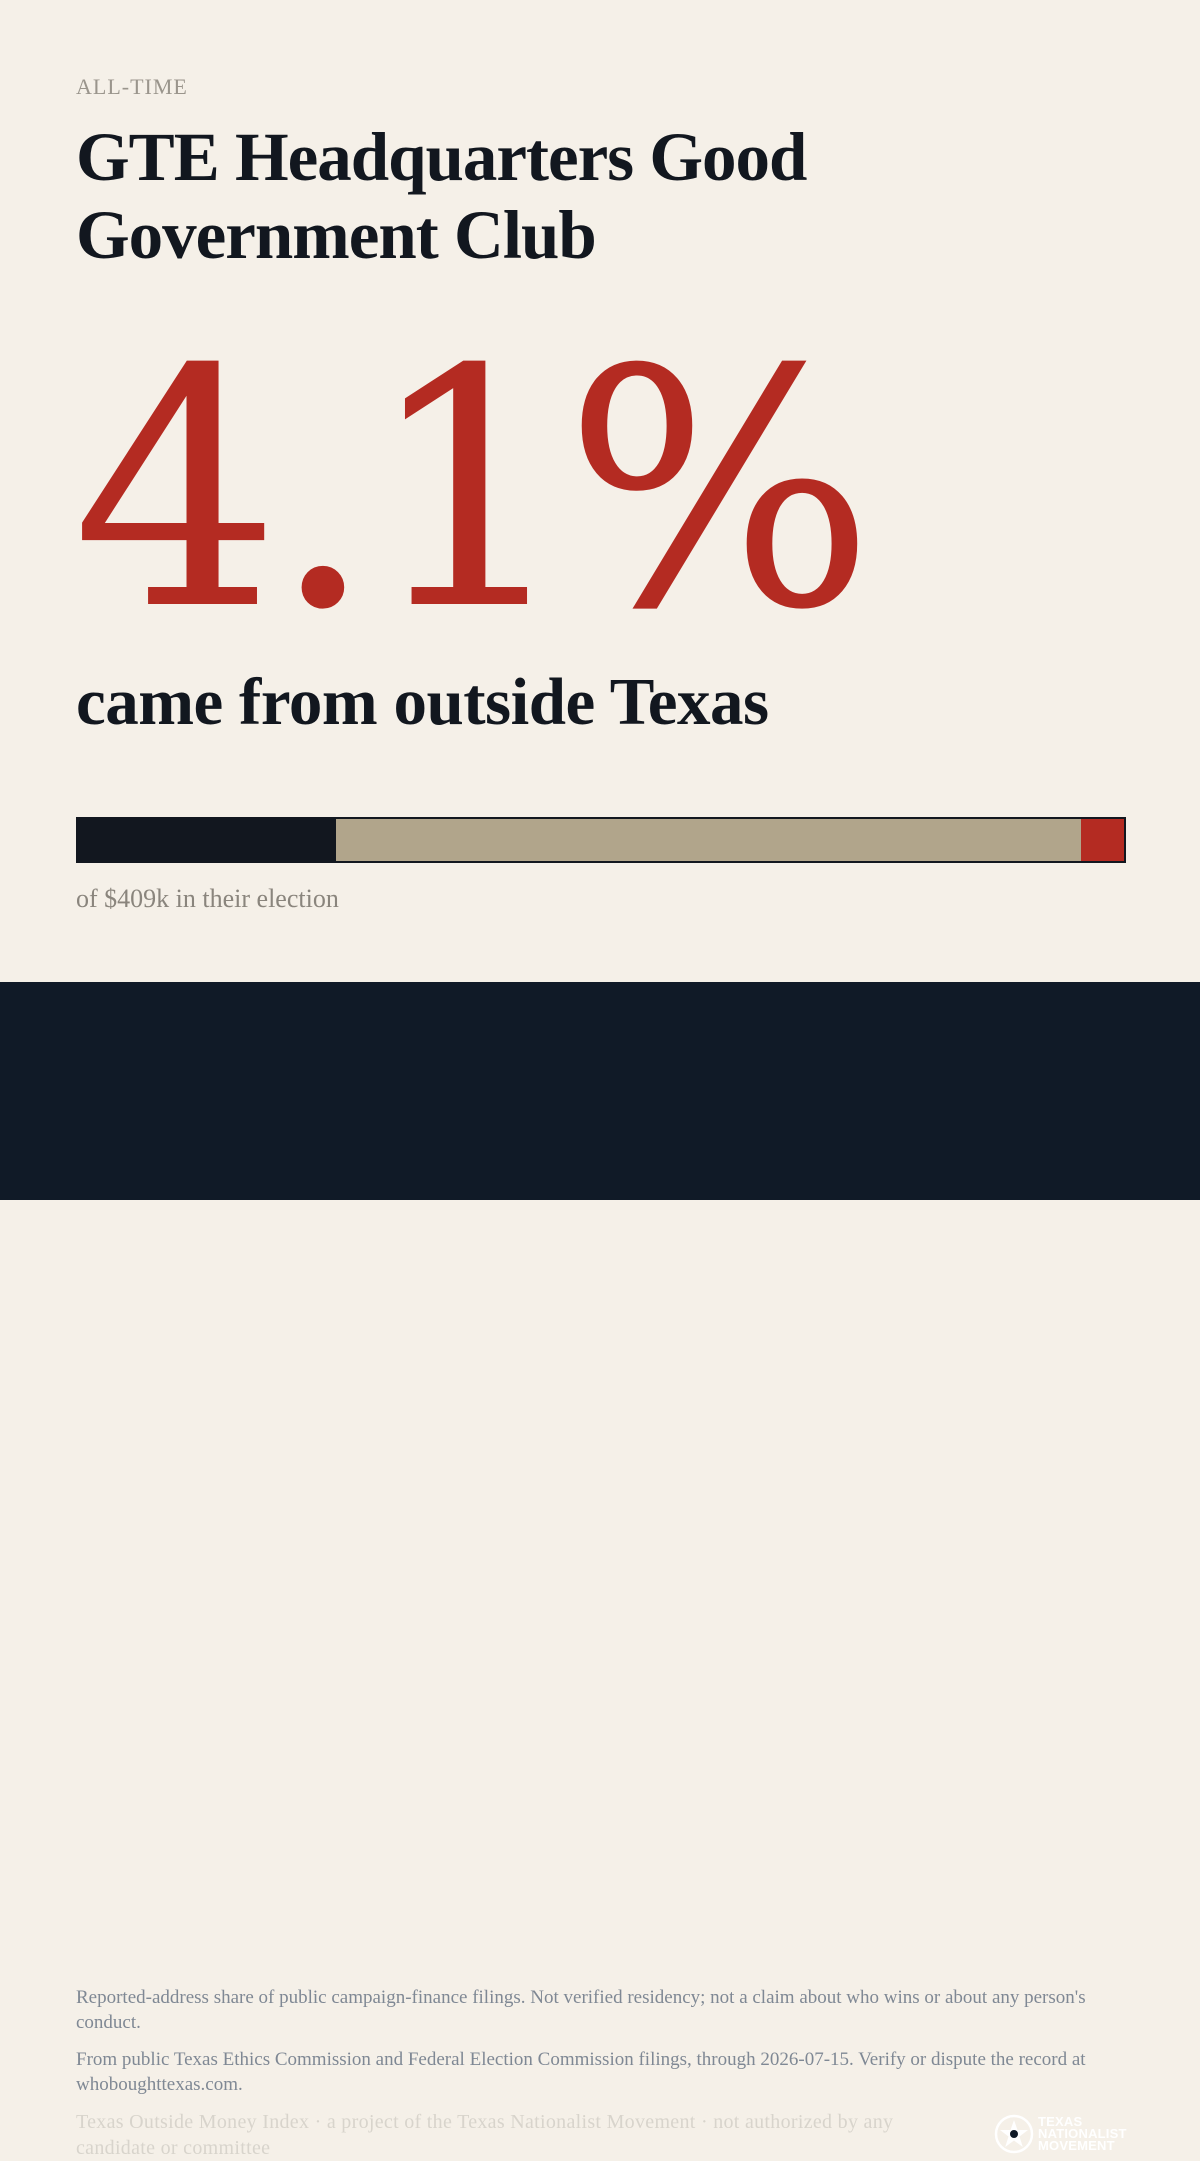 The image size is (1200, 2161). What do you see at coordinates (207, 840) in the screenshot?
I see `share-bar-dark-segment` at bounding box center [207, 840].